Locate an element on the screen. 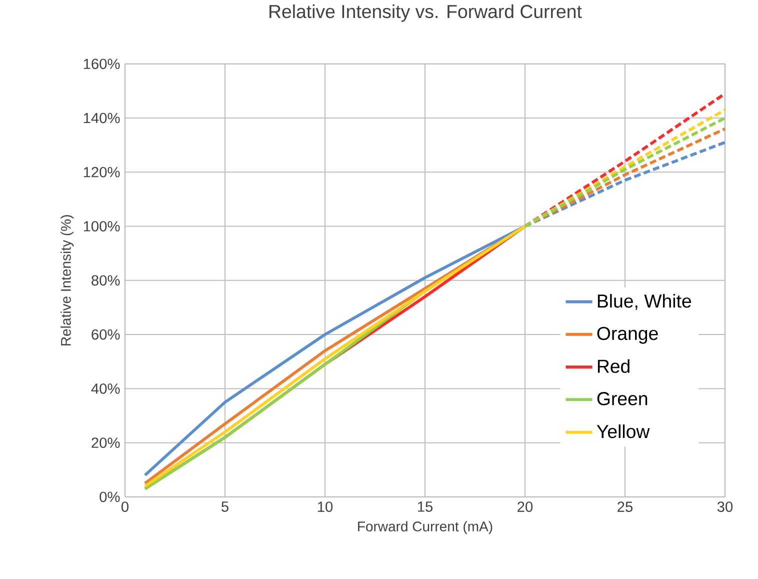 This screenshot has height=579, width=758. chart-title: Relative Intensity vs. Forward Current is located at coordinates (426, 13).